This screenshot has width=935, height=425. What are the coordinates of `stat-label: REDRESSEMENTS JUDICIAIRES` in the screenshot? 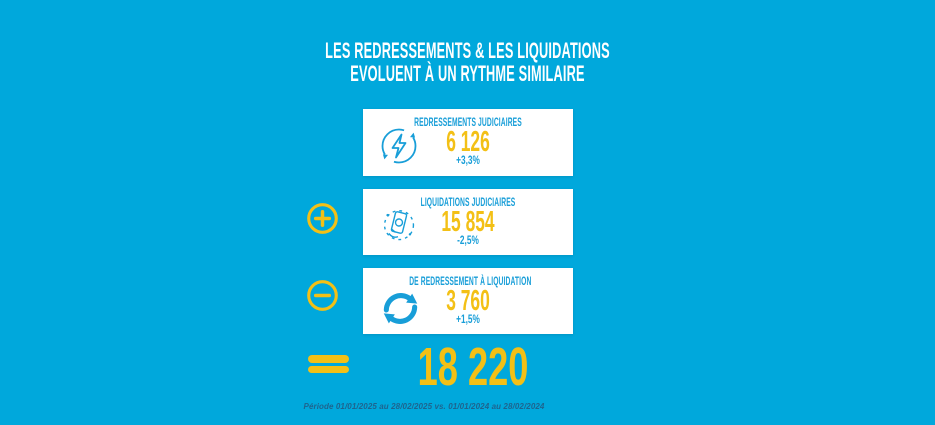 It's located at (468, 122).